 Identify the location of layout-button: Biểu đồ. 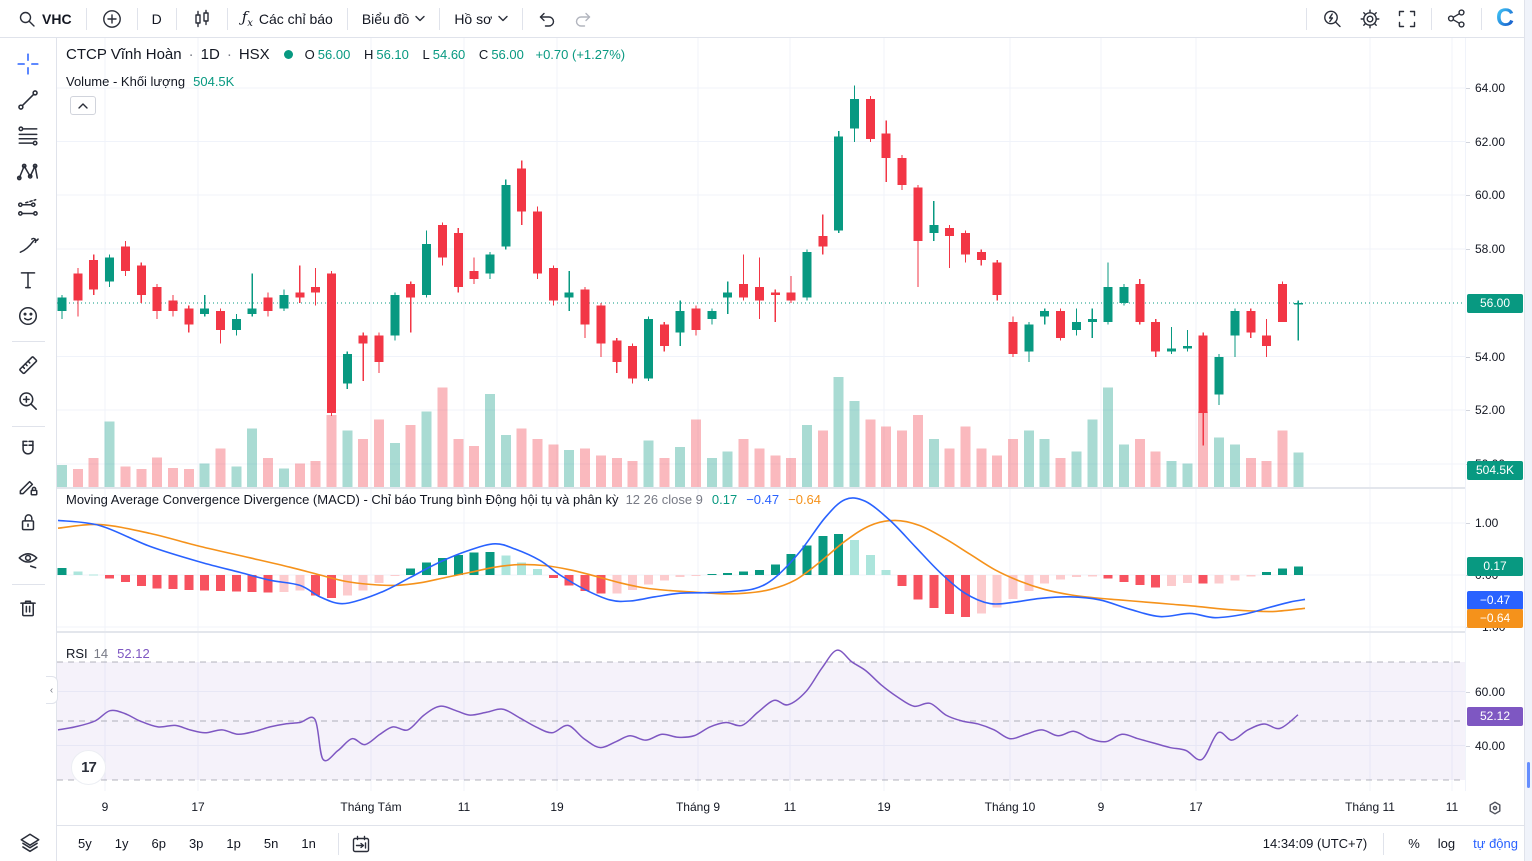
(393, 19).